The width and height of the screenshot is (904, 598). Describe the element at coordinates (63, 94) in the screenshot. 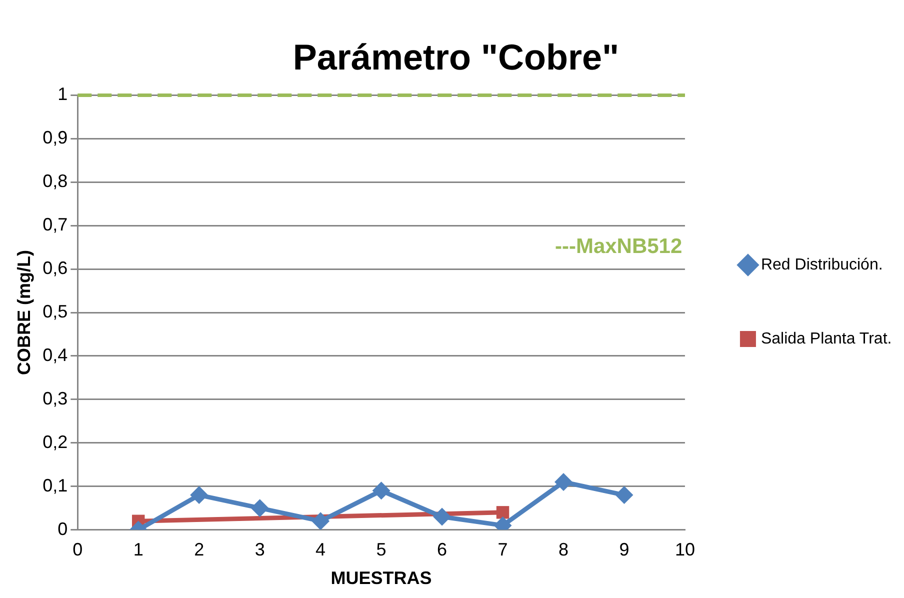

I see `y-tick-label: 1` at that location.